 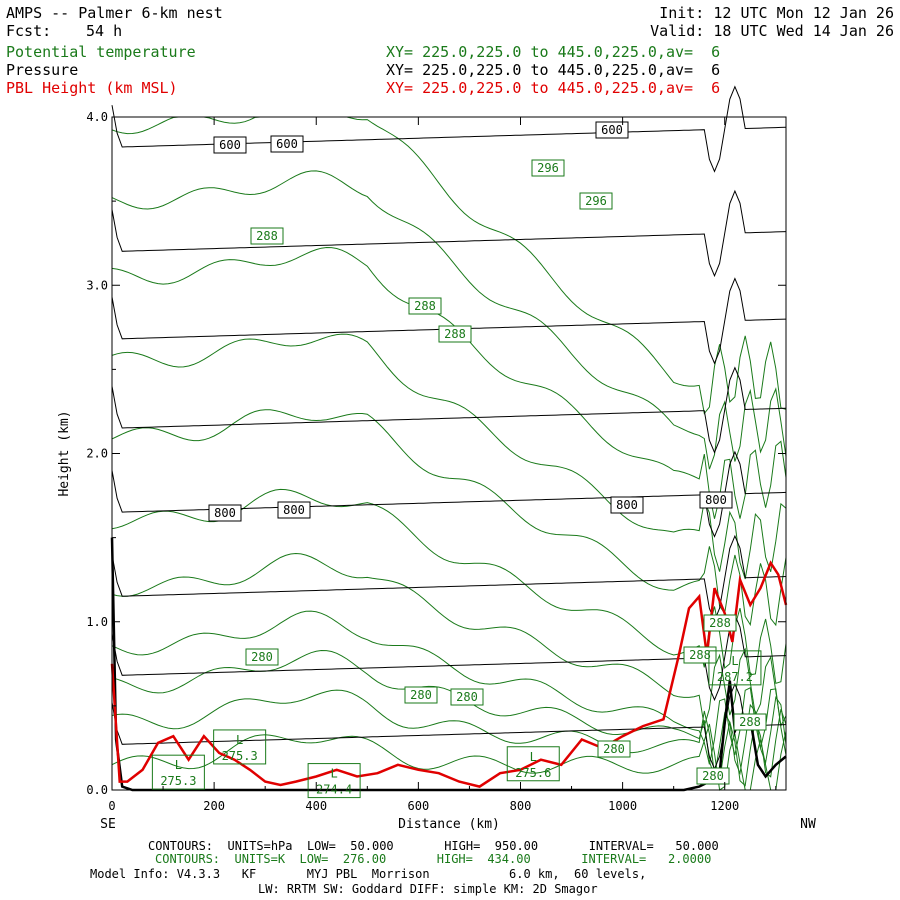 I want to click on y-tick-label: 4.0, so click(x=97, y=117).